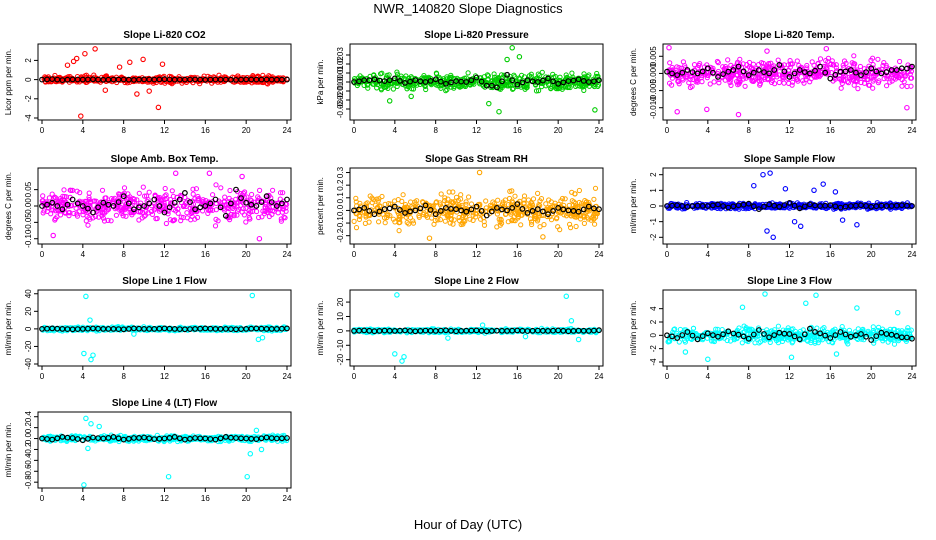 This screenshot has width=936, height=540. What do you see at coordinates (830, 130) in the screenshot?
I see `x-tick-label: 16` at bounding box center [830, 130].